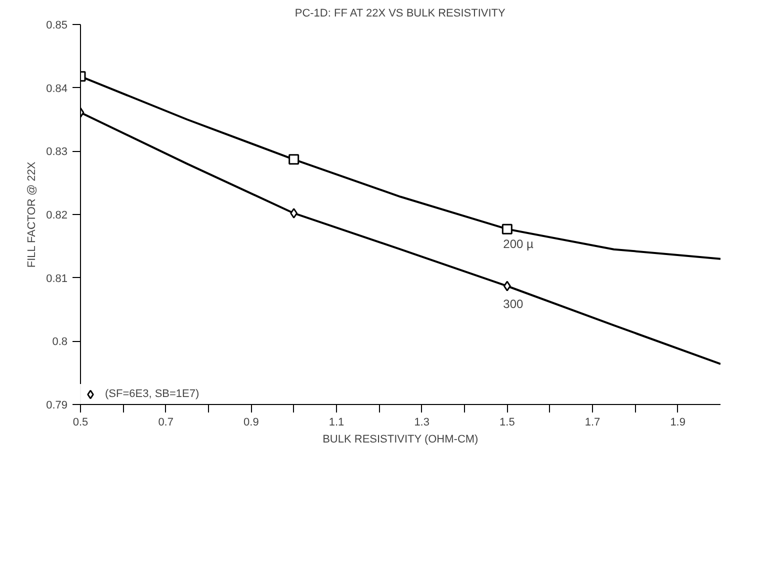 The width and height of the screenshot is (765, 566). What do you see at coordinates (518, 244) in the screenshot?
I see `annotation: 200 µ` at bounding box center [518, 244].